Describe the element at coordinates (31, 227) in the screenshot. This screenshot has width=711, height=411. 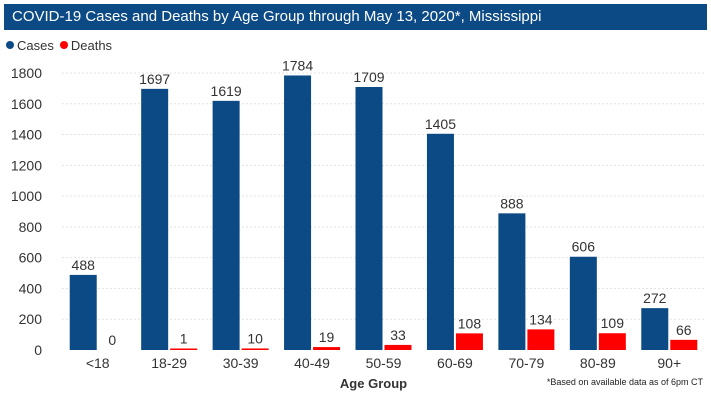
I see `y-tick-label: 800` at that location.